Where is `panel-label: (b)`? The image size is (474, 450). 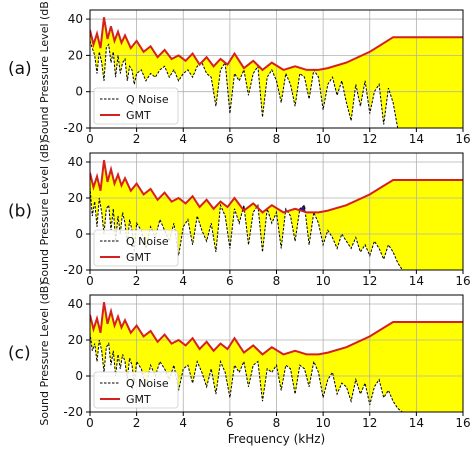
panel-label: (b) is located at coordinates (20, 212).